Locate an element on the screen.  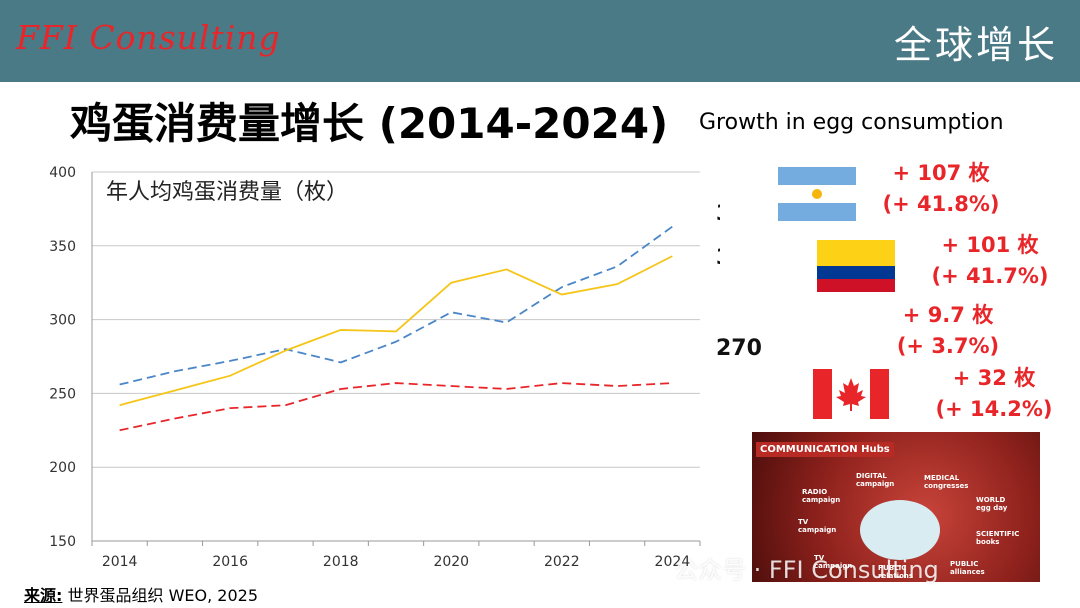
x-tick-label: 2020 is located at coordinates (451, 562).